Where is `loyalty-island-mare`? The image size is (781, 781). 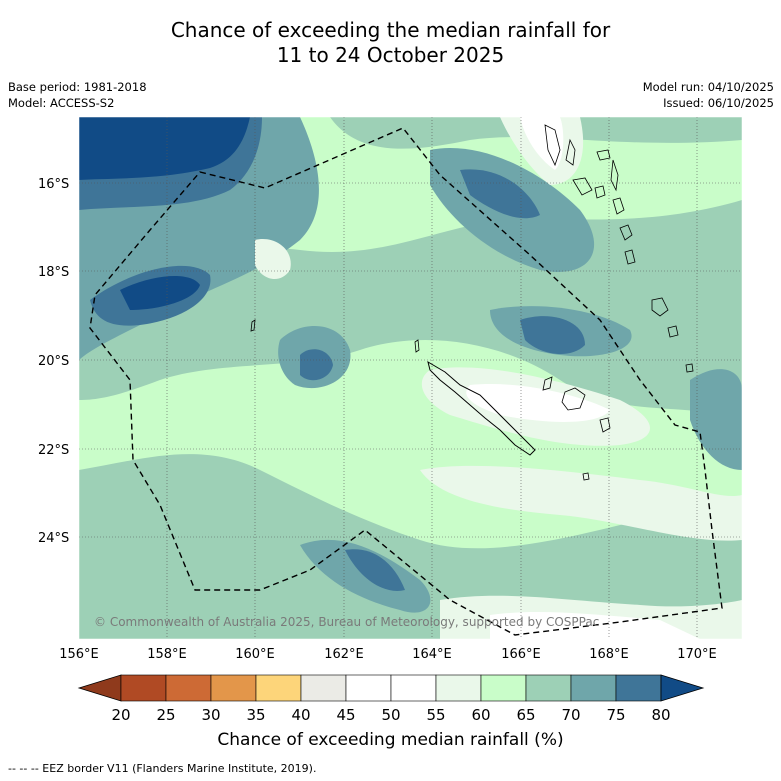 loyalty-island-mare is located at coordinates (605, 425).